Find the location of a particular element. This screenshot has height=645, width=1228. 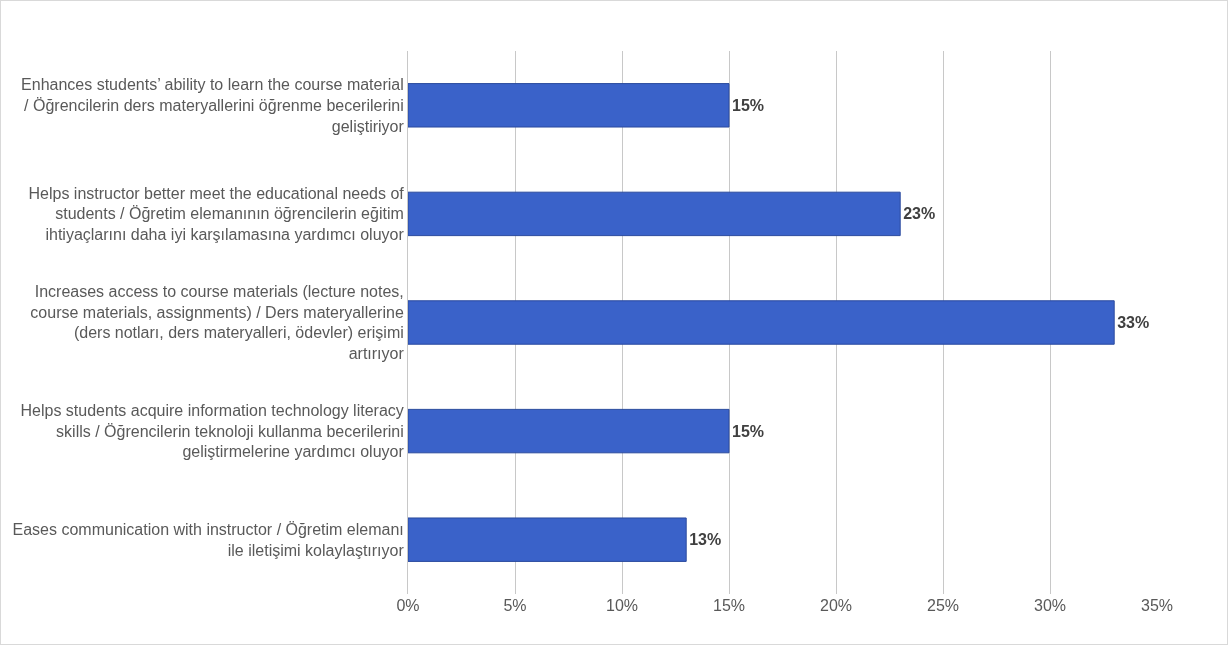

x-tick-label: 25% is located at coordinates (943, 605).